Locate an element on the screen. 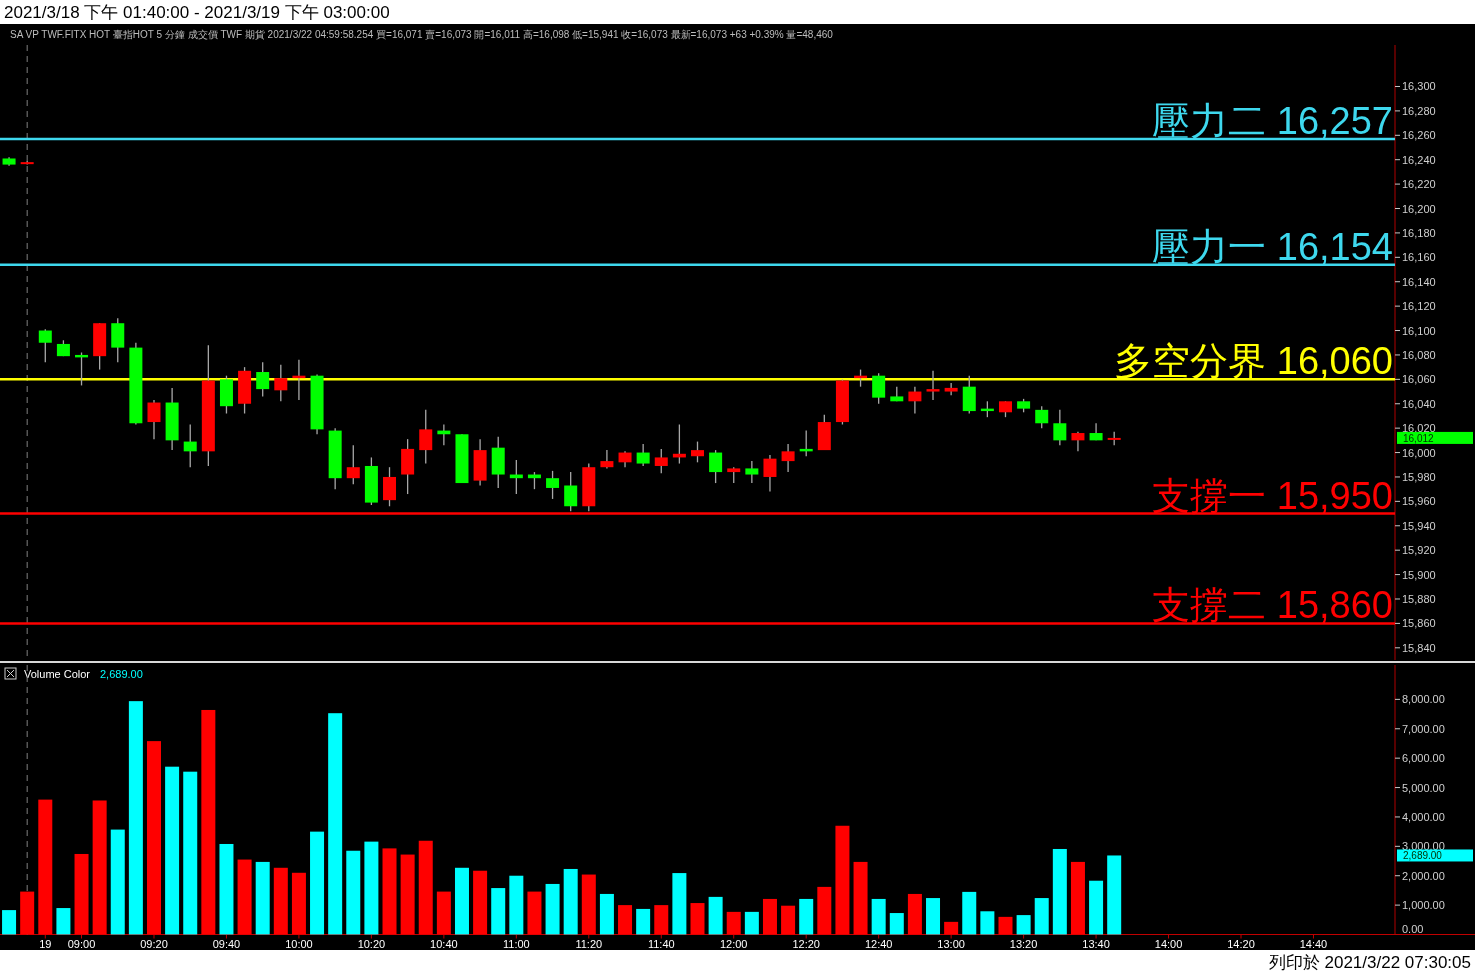  x-tick-label: 19 is located at coordinates (45, 943).